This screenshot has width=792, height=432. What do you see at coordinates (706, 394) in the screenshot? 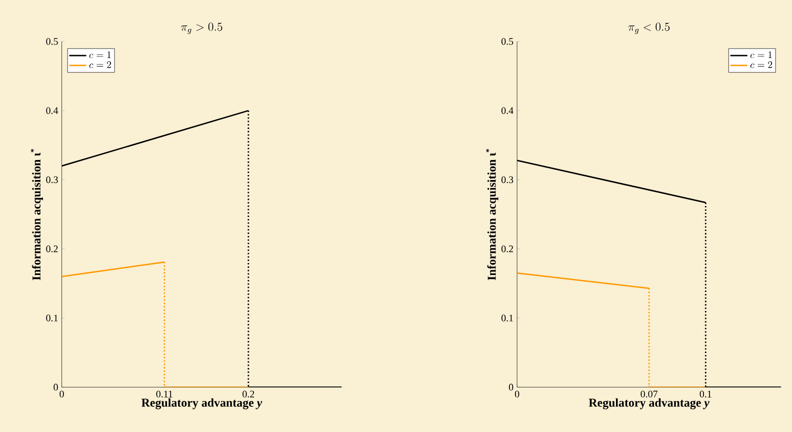
I see `x-tick-label: 0.1` at bounding box center [706, 394].